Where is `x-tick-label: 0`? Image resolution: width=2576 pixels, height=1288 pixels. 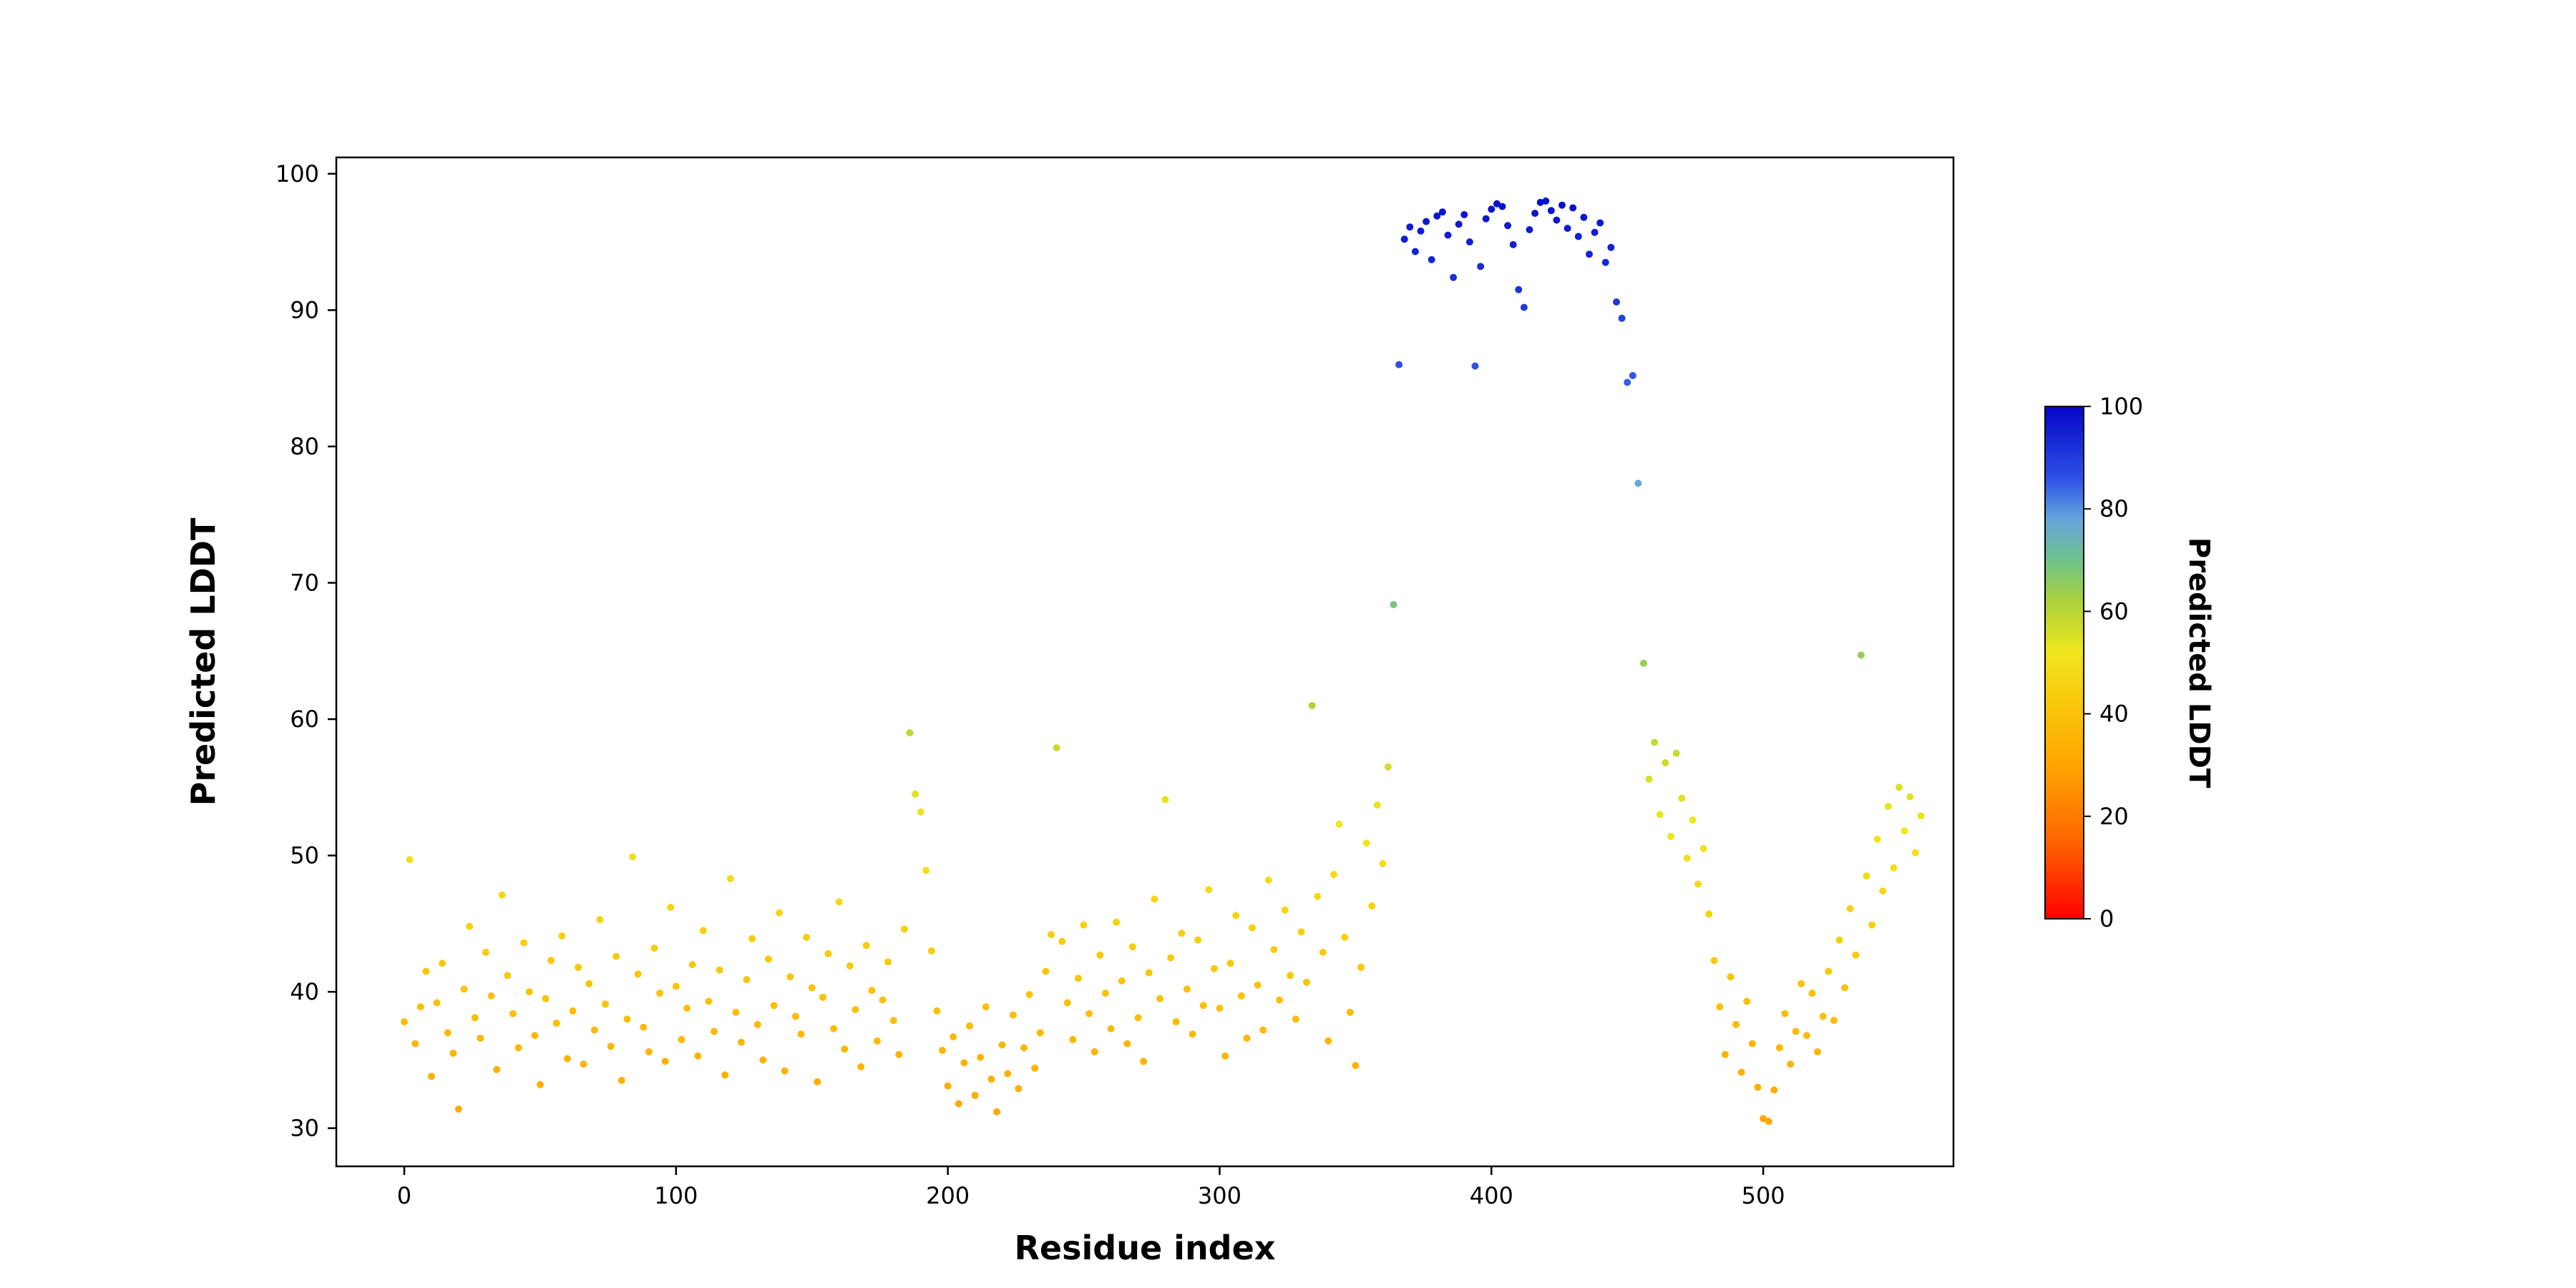
x-tick-label: 0 is located at coordinates (404, 1195).